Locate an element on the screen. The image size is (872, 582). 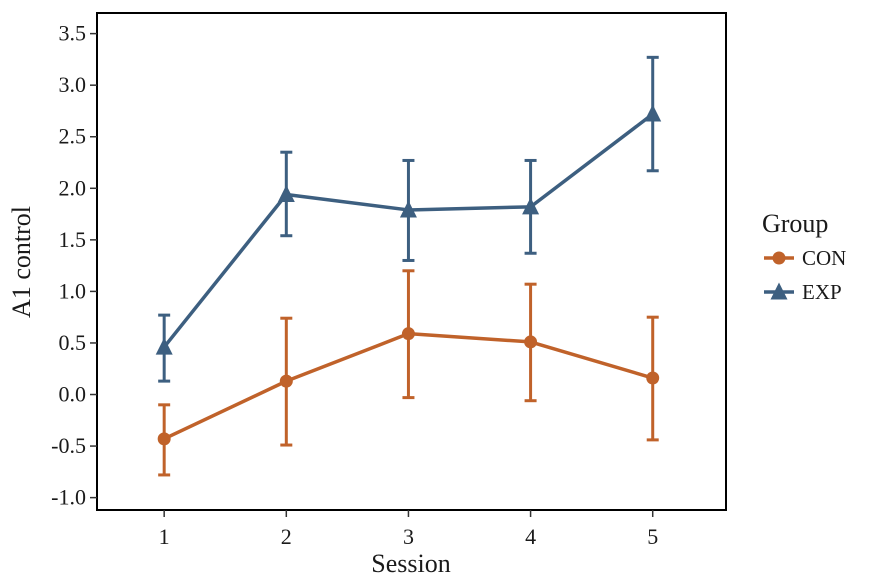
legend-label: EXP is located at coordinates (822, 292).